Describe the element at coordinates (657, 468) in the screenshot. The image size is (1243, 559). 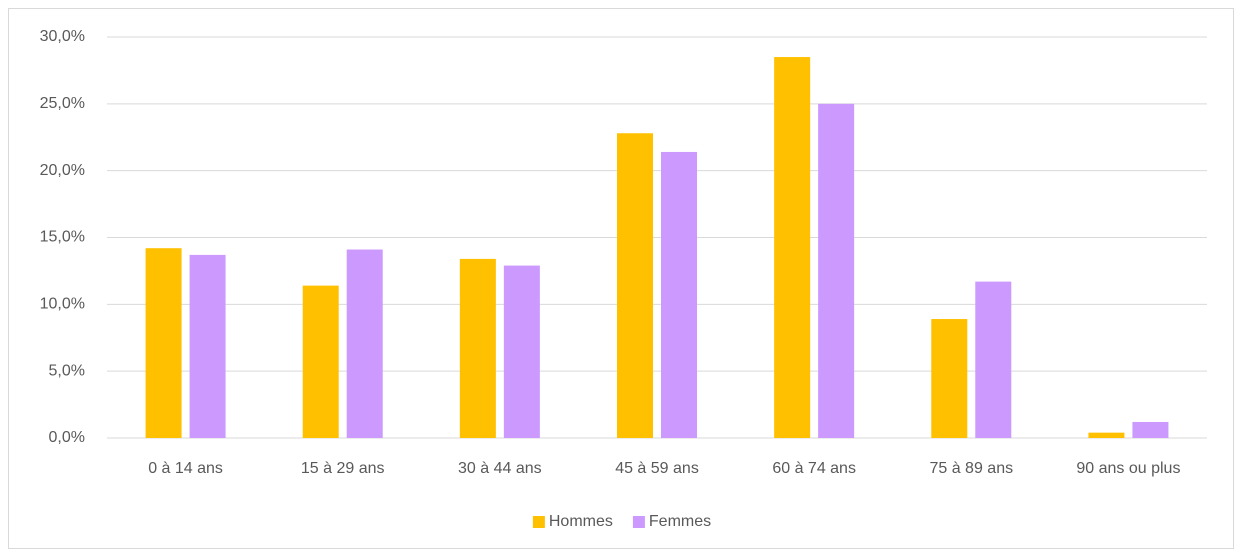
I see `x-tick-label: 45 à 59 ans` at that location.